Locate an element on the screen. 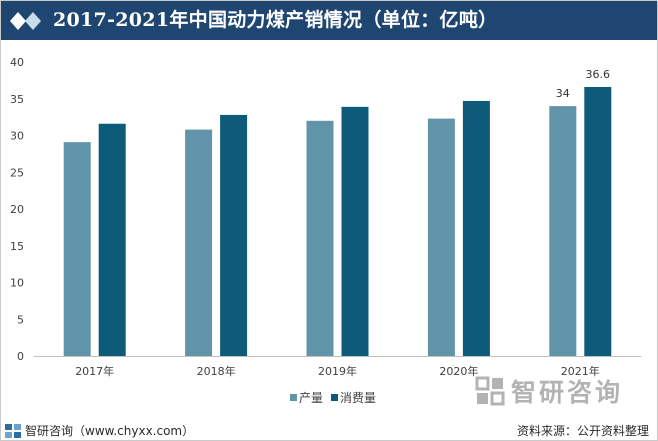 The image size is (658, 441). chart-title: 2017-2021年中国动力煤产销情况（单位：亿吨） is located at coordinates (275, 20).